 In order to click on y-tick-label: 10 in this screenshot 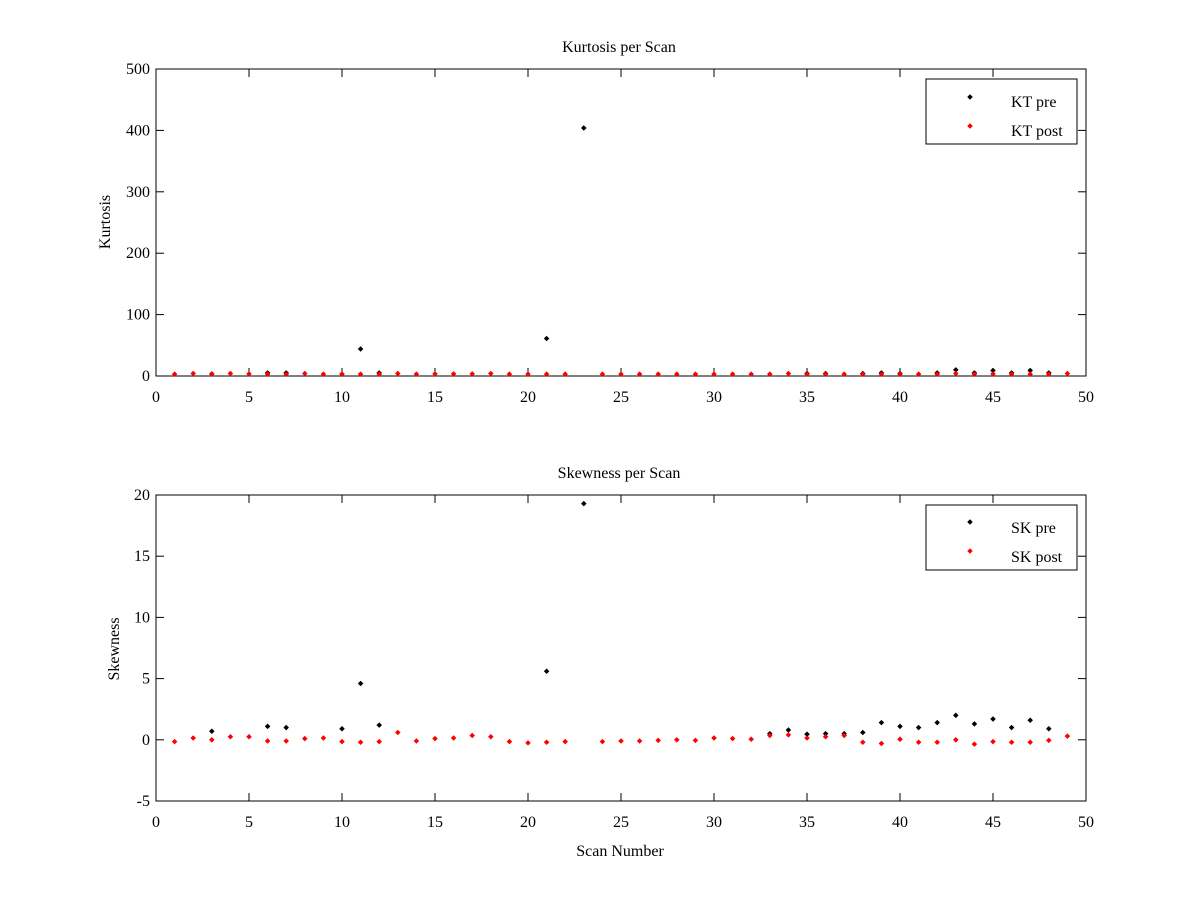, I will do `click(142, 617)`.